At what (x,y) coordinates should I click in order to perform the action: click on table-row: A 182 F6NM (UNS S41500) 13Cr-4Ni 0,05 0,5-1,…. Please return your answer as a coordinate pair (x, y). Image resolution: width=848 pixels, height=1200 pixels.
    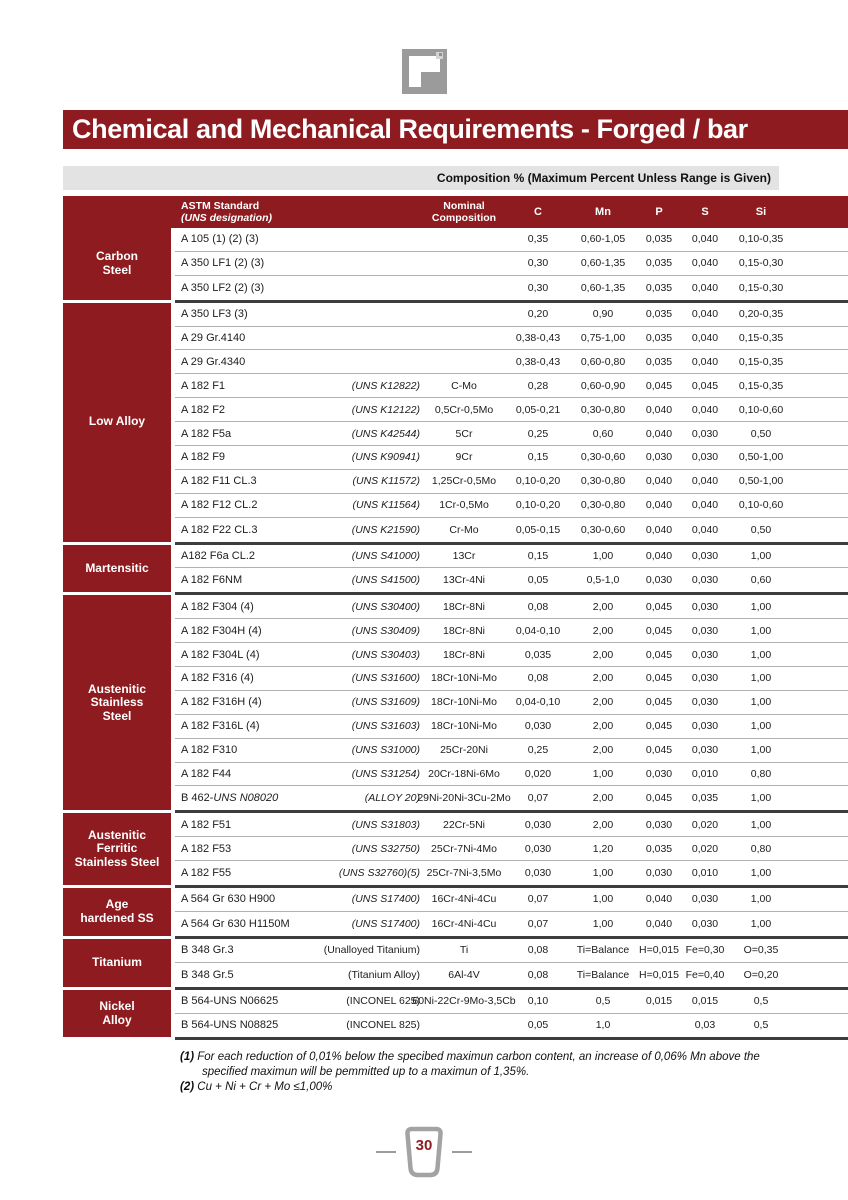
    Looking at the image, I should click on (511, 580).